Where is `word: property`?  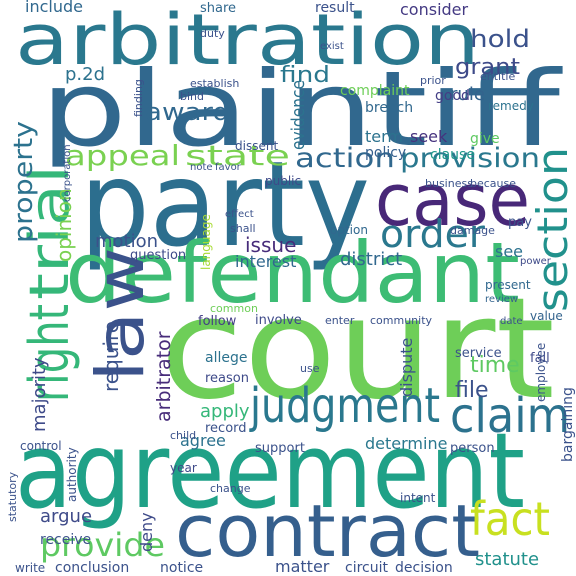 word: property is located at coordinates (24, 182).